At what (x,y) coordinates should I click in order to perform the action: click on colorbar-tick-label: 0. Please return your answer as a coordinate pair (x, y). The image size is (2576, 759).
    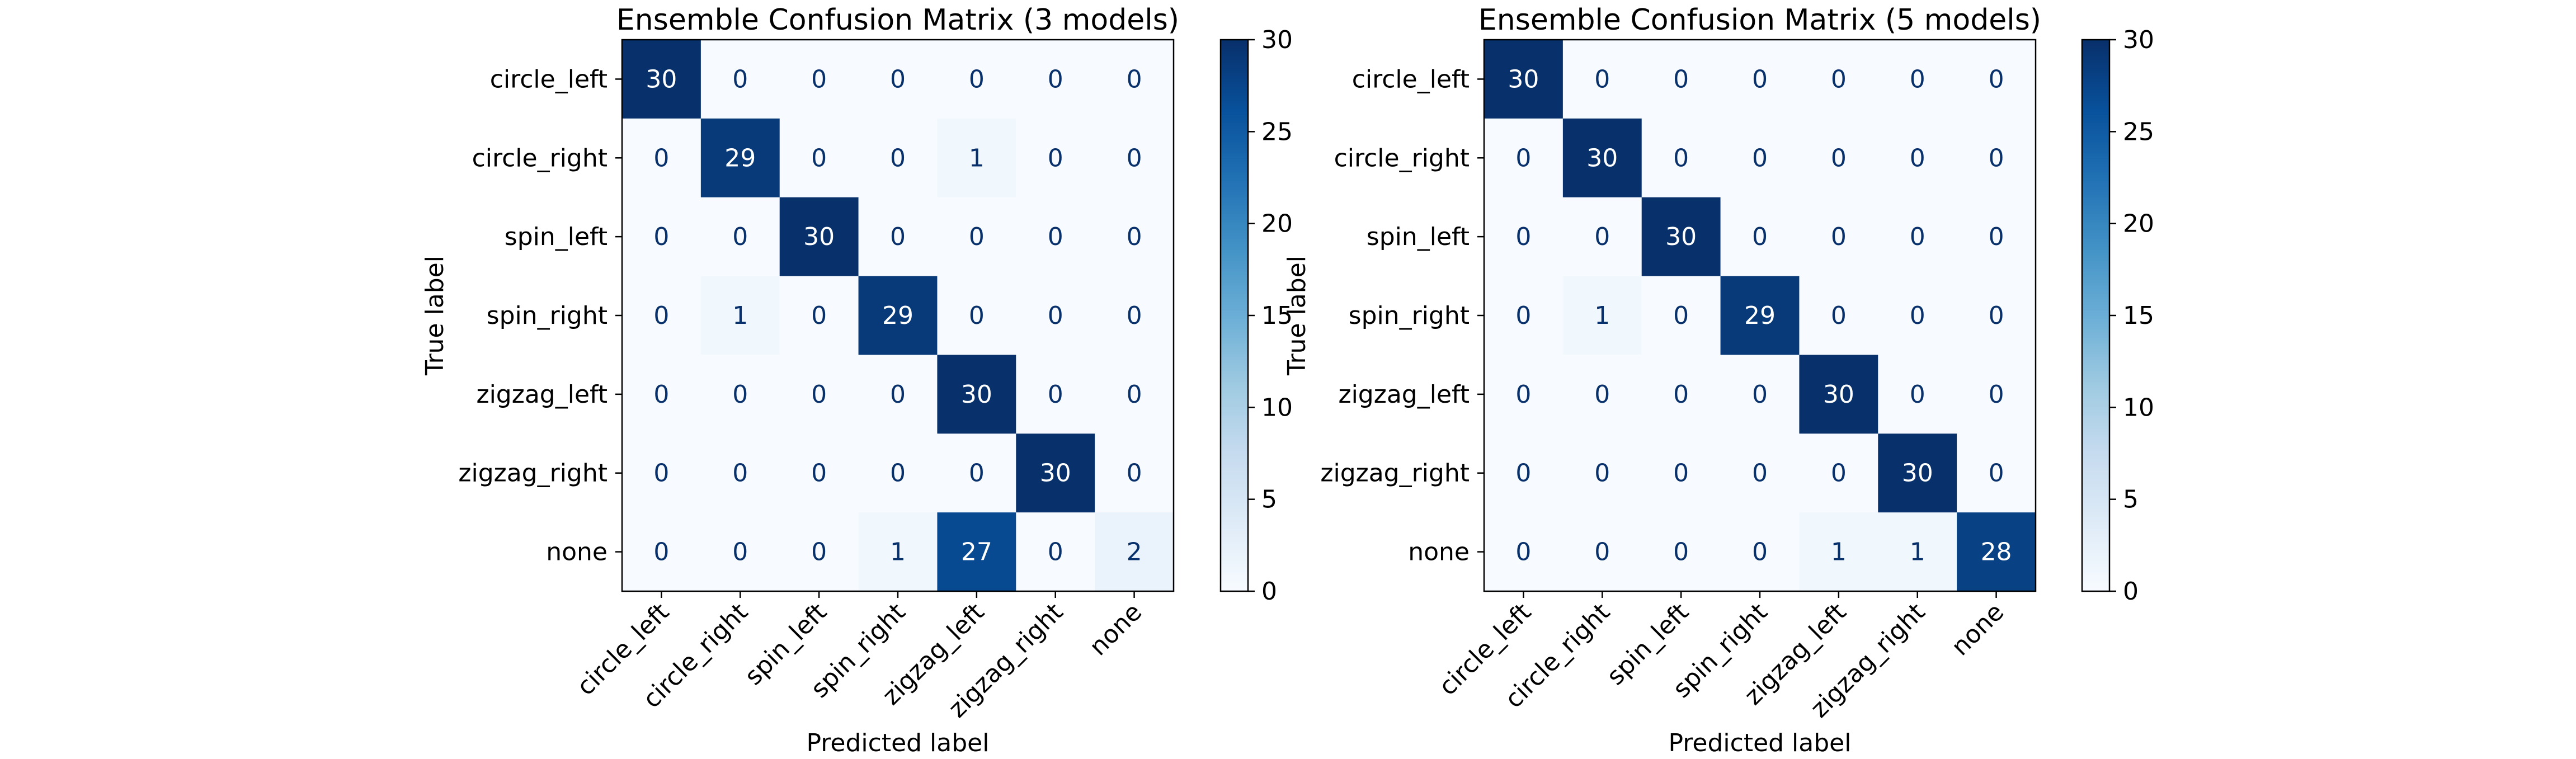
    Looking at the image, I should click on (1269, 591).